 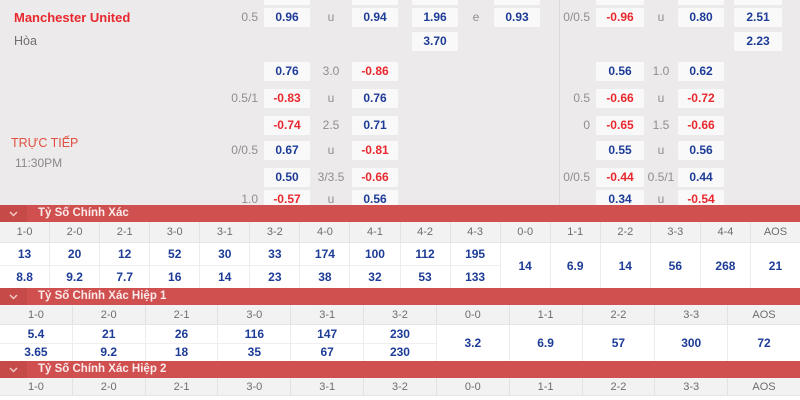 What do you see at coordinates (287, 17) in the screenshot?
I see `odds-value-cell: 0.96` at bounding box center [287, 17].